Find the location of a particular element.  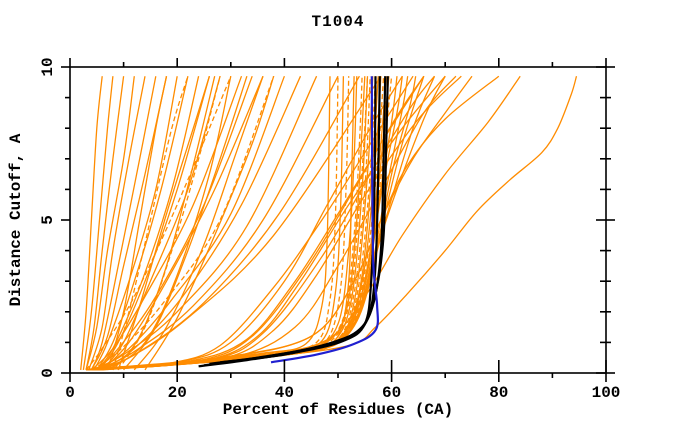

y-tick-label: 5 is located at coordinates (48, 220).